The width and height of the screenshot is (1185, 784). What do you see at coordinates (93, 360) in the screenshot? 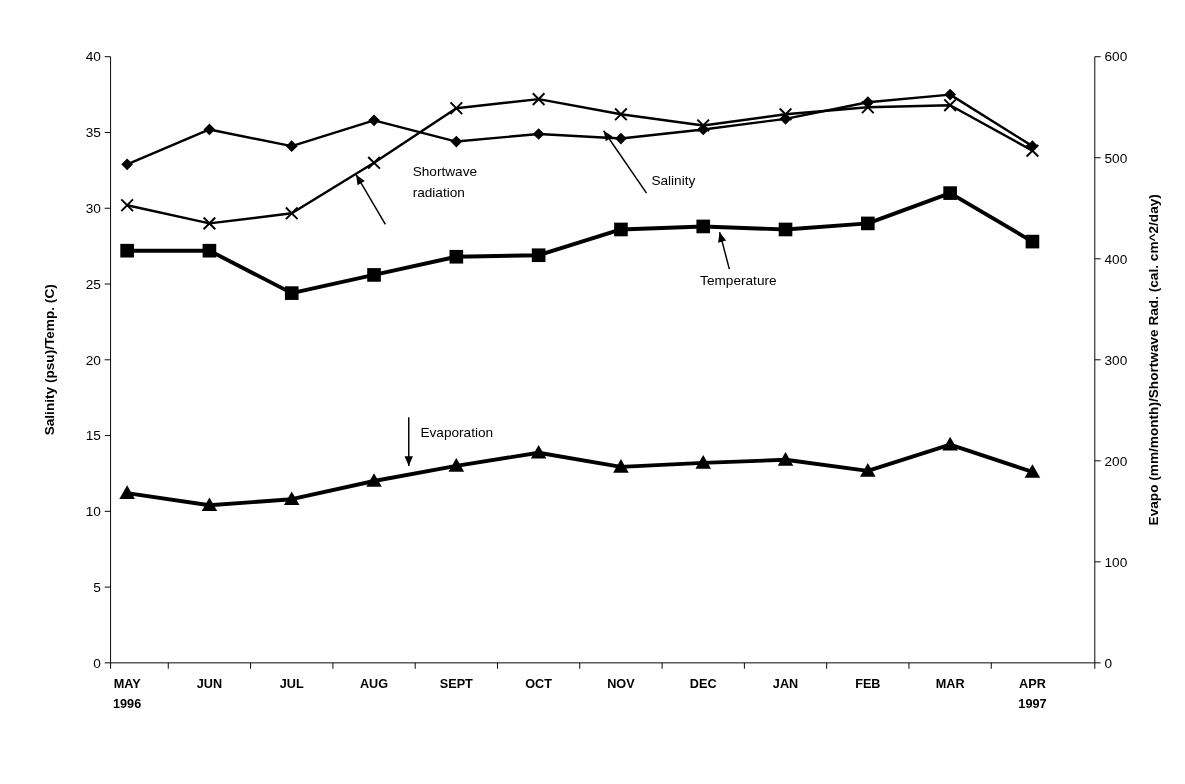
I see `y-tick-label: 20` at bounding box center [93, 360].